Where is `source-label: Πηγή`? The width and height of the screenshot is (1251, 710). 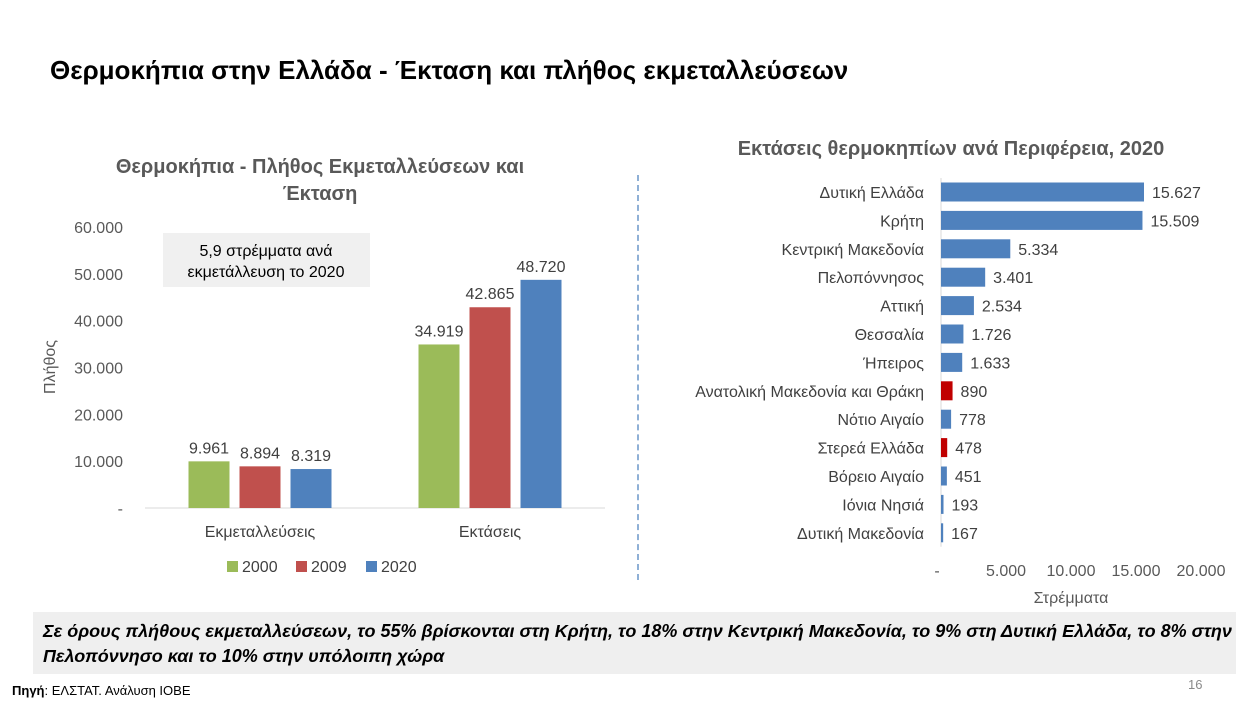 source-label: Πηγή is located at coordinates (28, 690).